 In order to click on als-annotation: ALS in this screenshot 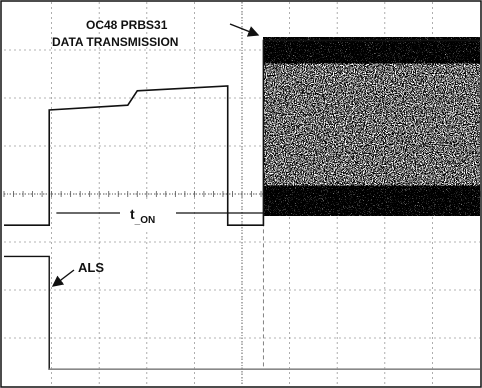, I will do `click(77, 273)`.